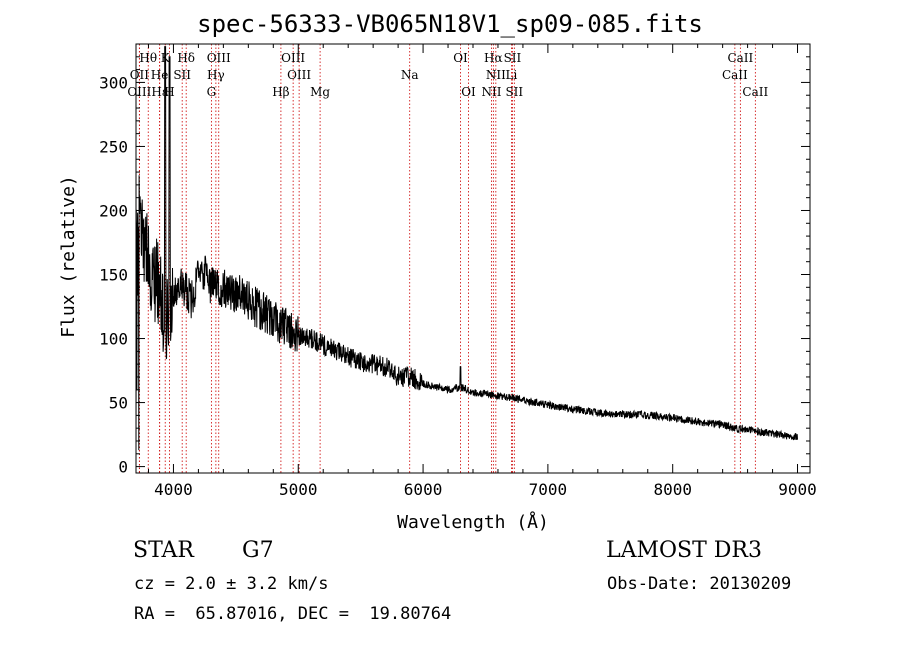 The height and width of the screenshot is (649, 900). I want to click on spectral-line-label: Li, so click(512, 75).